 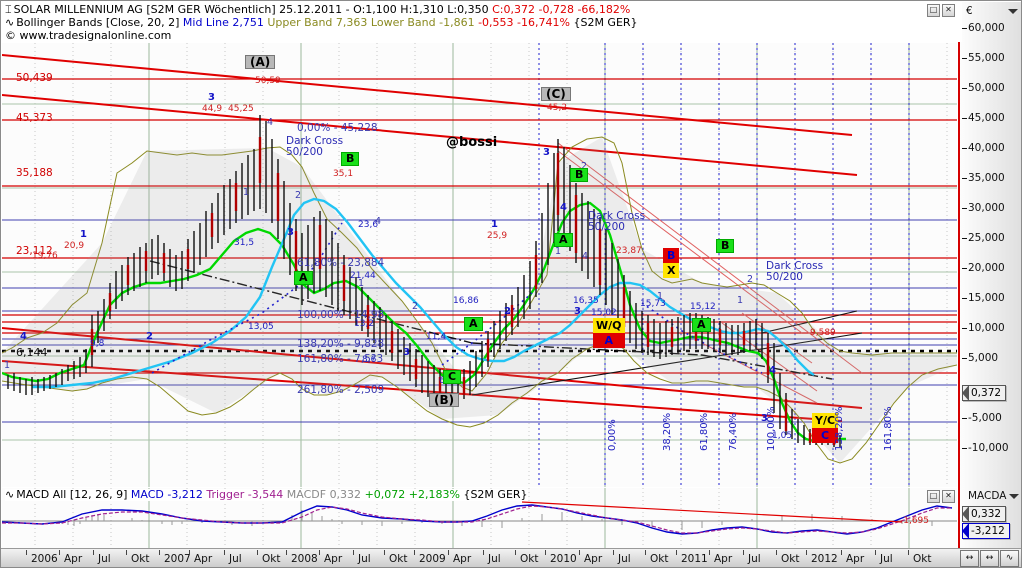 What do you see at coordinates (10, 22) in the screenshot?
I see `indicator-icon: ∿` at bounding box center [10, 22].